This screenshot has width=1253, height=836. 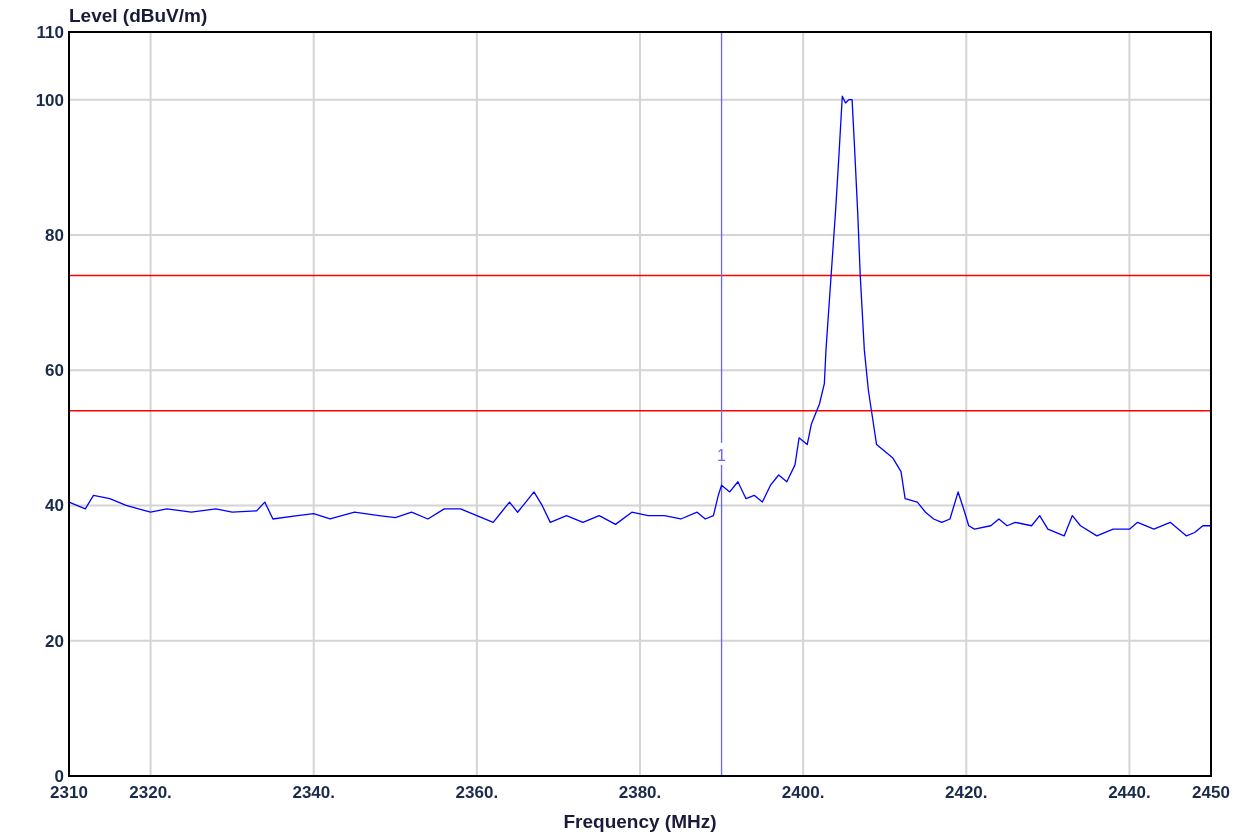 What do you see at coordinates (59, 776) in the screenshot?
I see `y-tick-label: 0` at bounding box center [59, 776].